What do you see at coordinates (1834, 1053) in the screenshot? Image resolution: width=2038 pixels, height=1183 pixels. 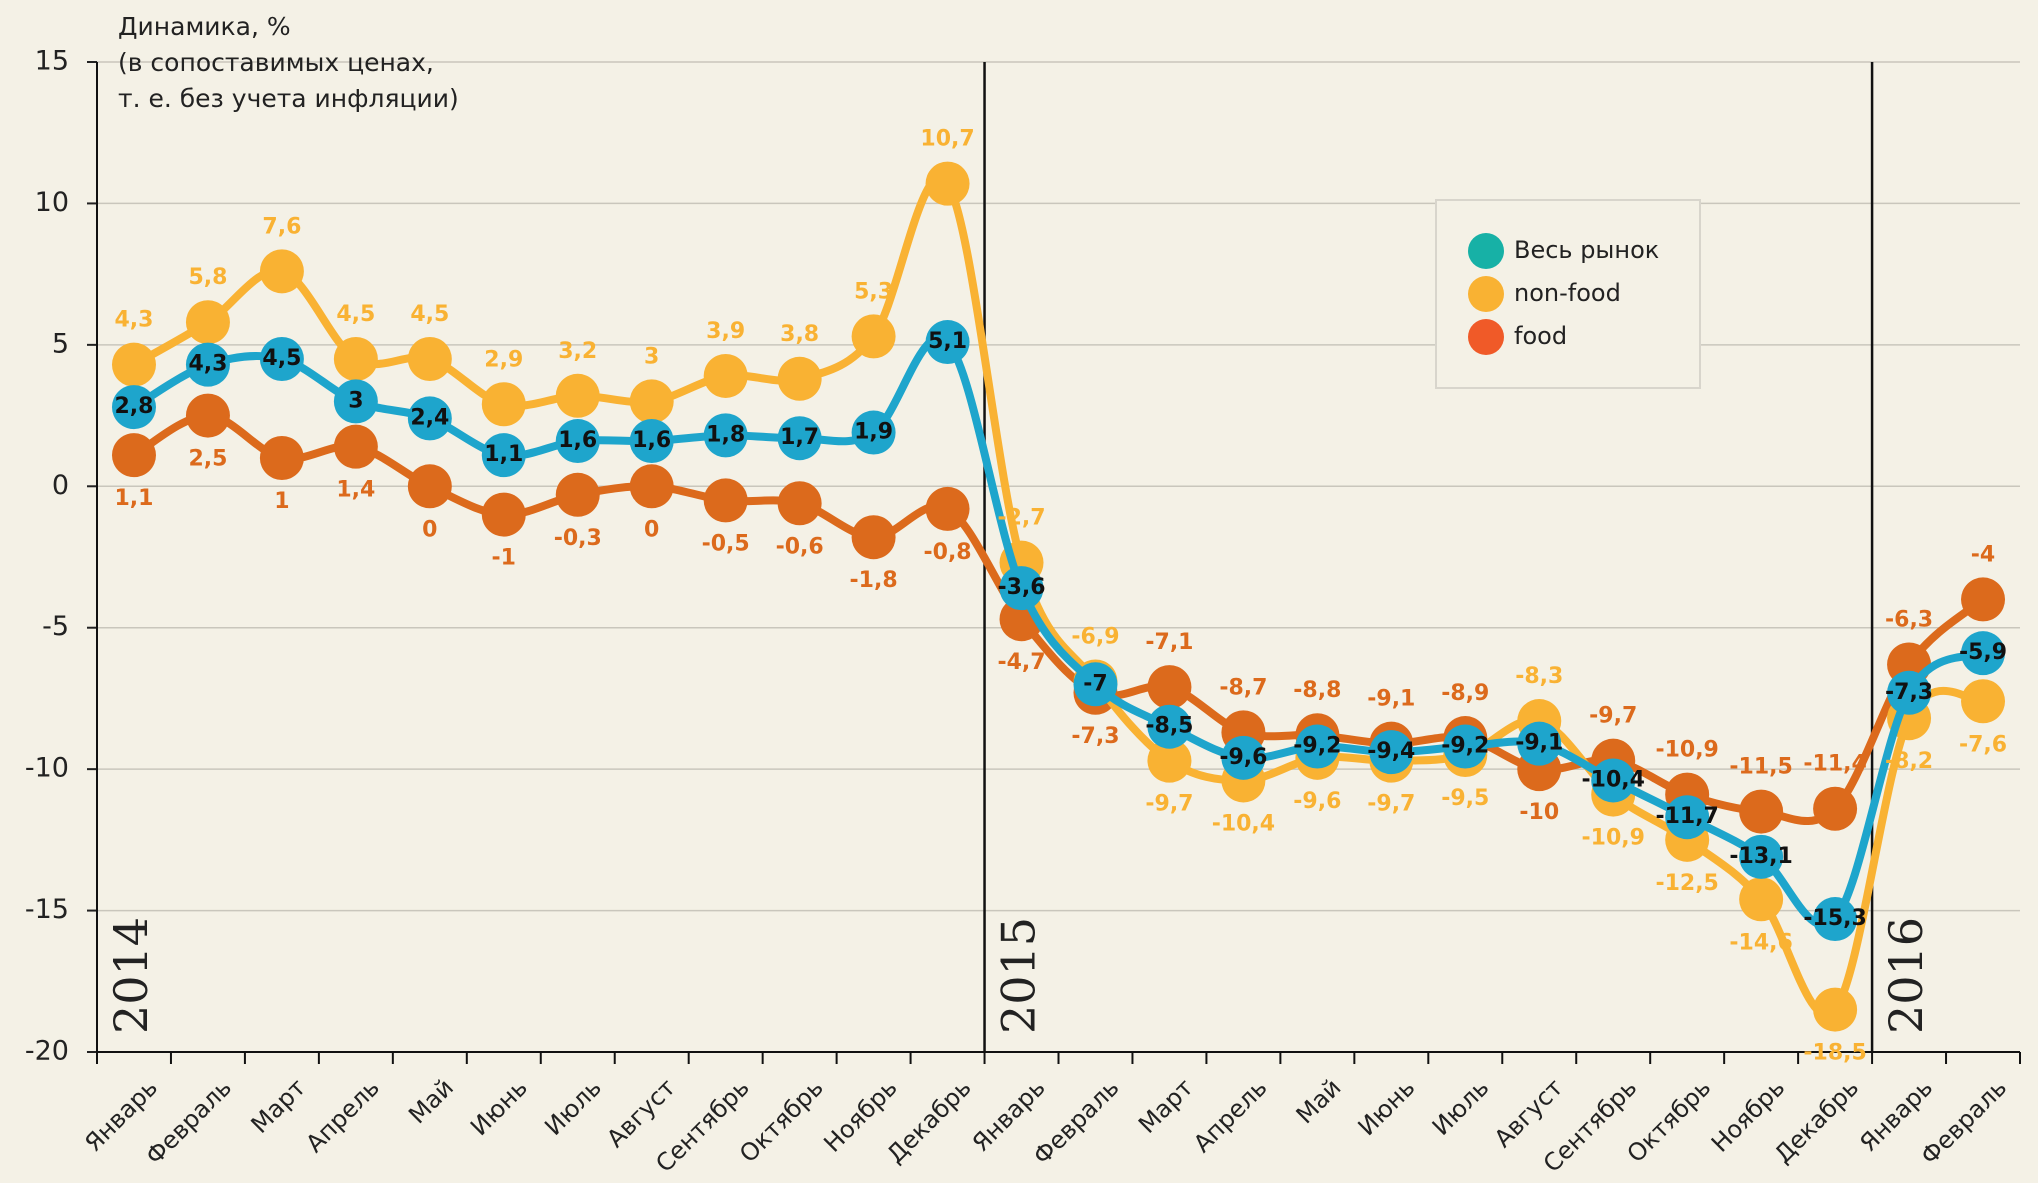 I see `data-label: -18,5` at bounding box center [1834, 1053].